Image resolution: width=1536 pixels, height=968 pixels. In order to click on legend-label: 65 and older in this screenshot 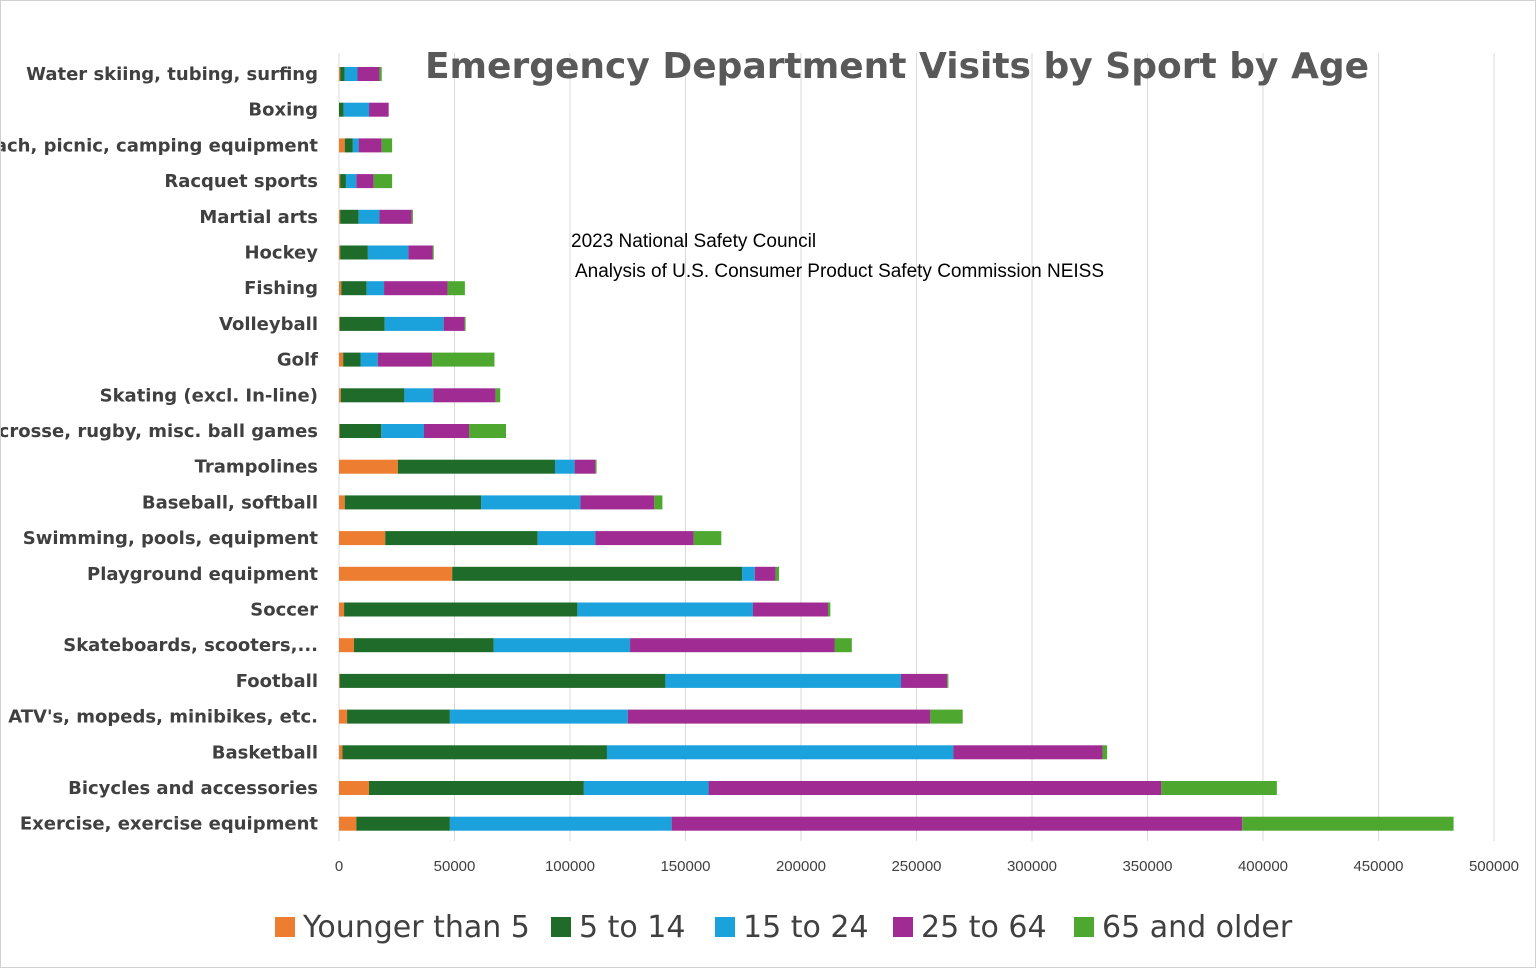, I will do `click(1197, 927)`.